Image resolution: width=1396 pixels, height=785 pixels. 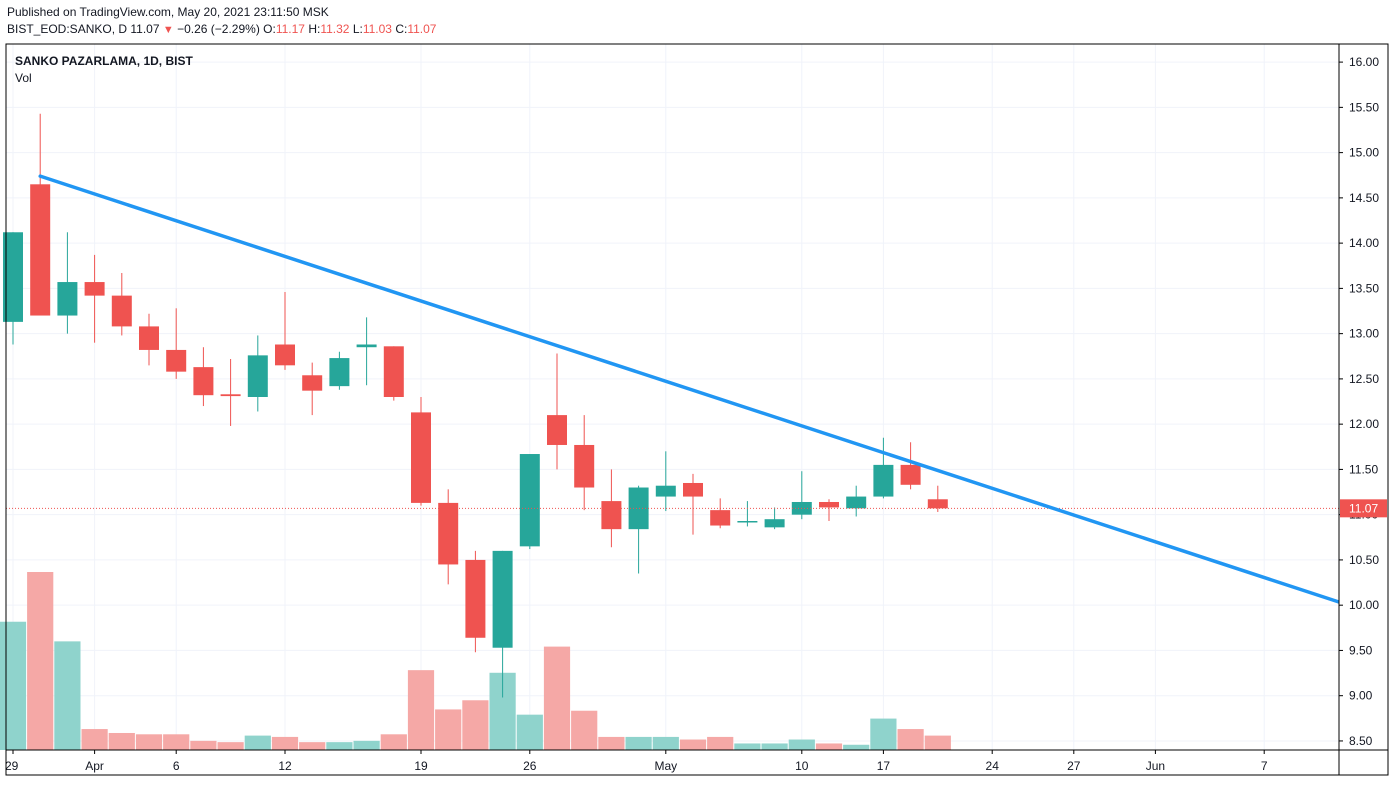 I want to click on last-price-badge, so click(x=1363, y=508).